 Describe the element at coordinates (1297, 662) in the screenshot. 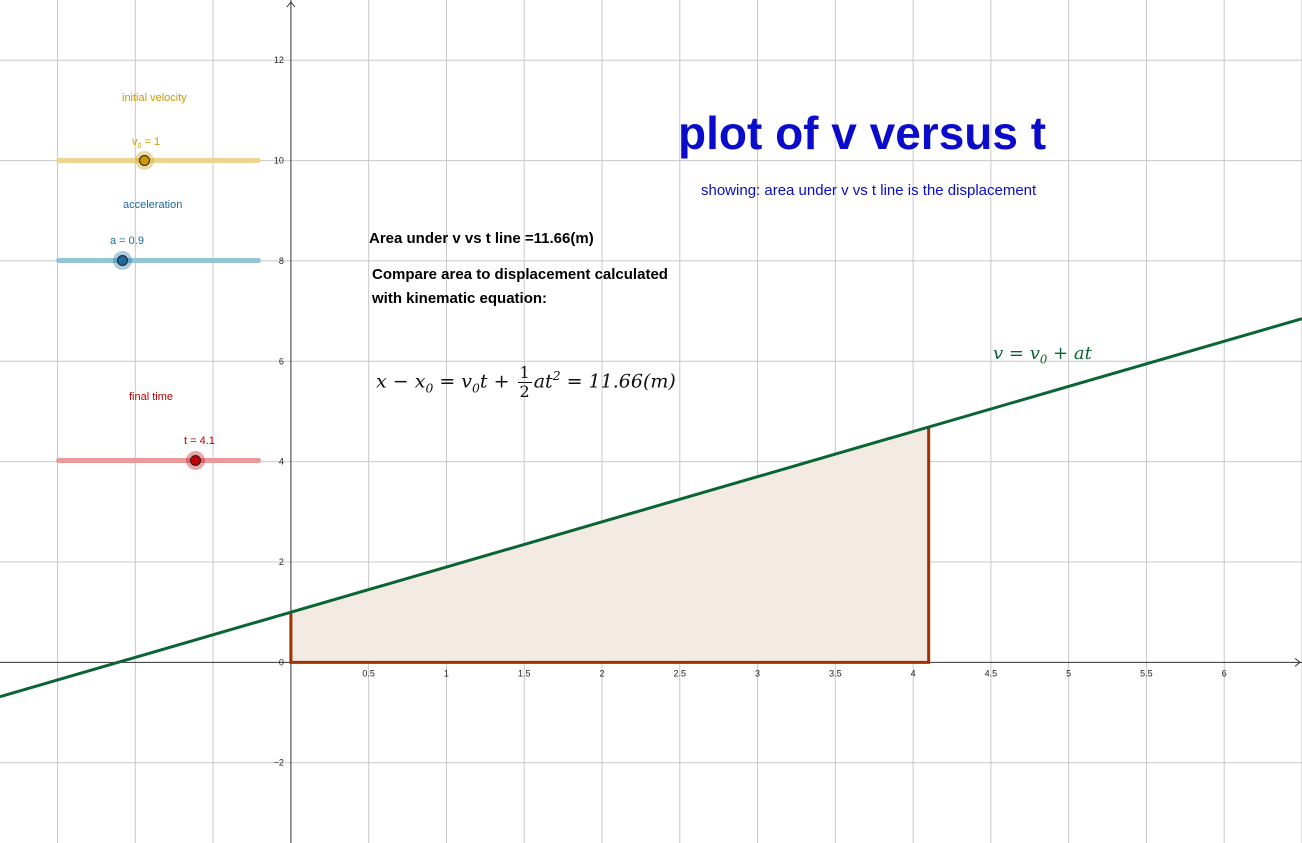

I see `x-axis-arrow` at that location.